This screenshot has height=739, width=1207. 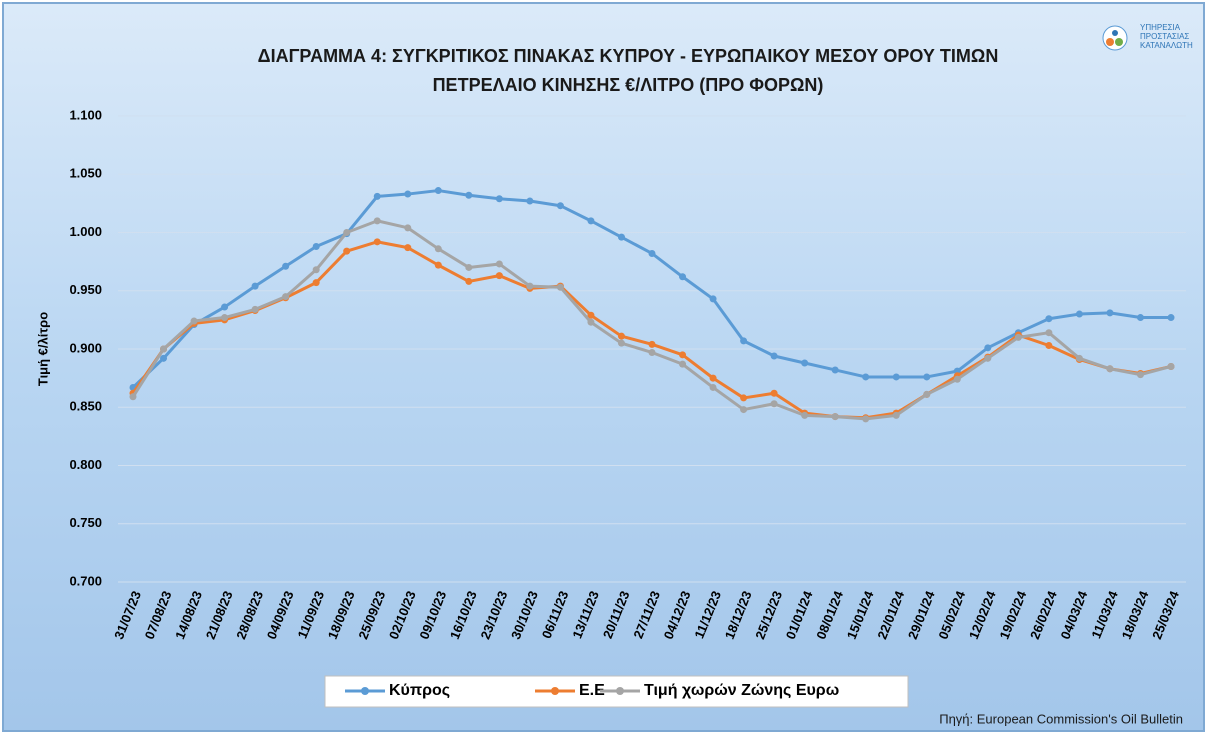 I want to click on y-tick-label: 0.750, so click(x=85, y=522).